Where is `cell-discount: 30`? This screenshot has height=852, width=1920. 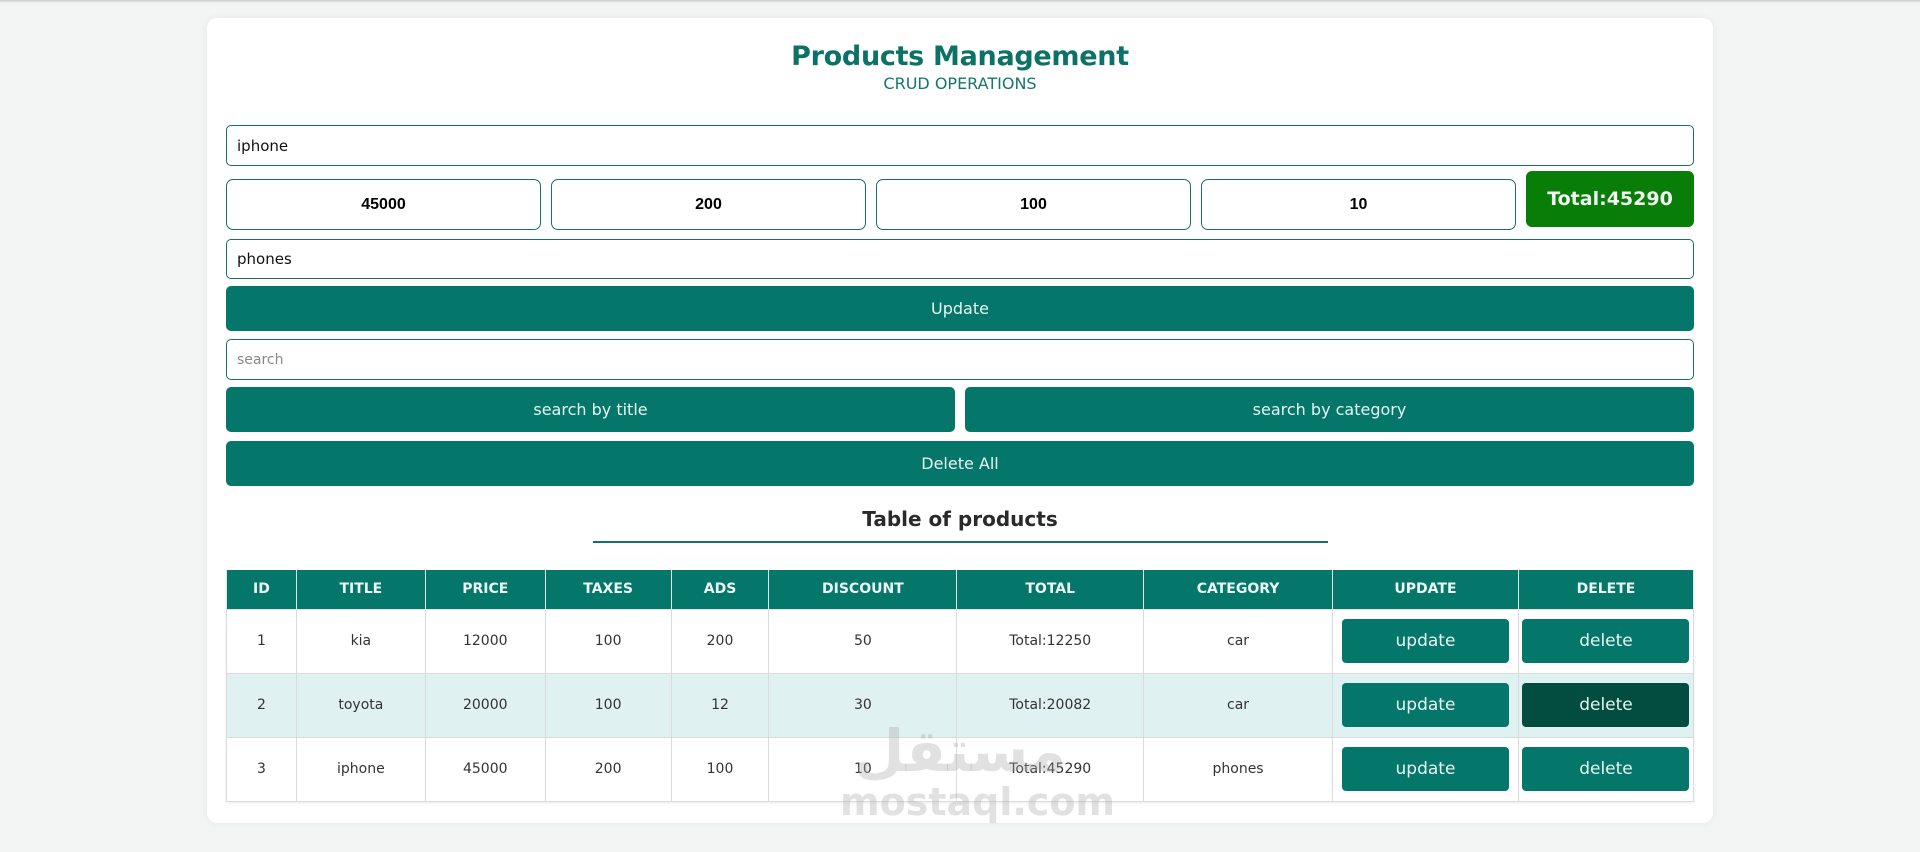
cell-discount: 30 is located at coordinates (863, 705).